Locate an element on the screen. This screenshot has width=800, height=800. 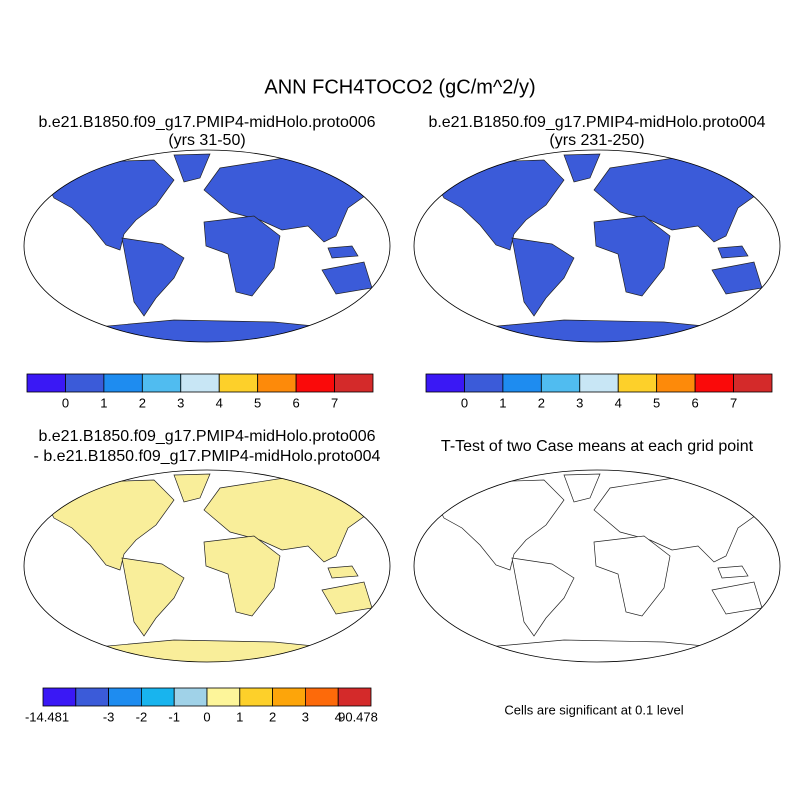
colorbar-label: 0 is located at coordinates (206, 716).